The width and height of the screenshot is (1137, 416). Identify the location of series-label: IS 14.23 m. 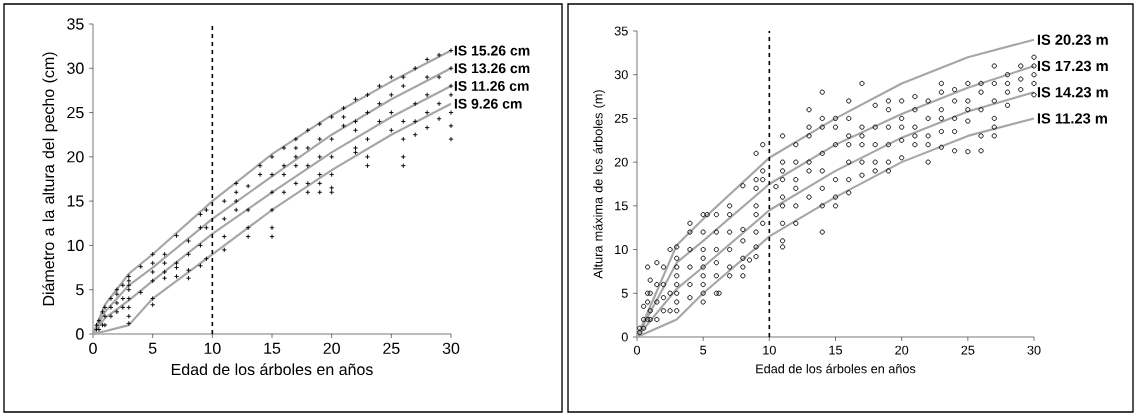
(1072, 92).